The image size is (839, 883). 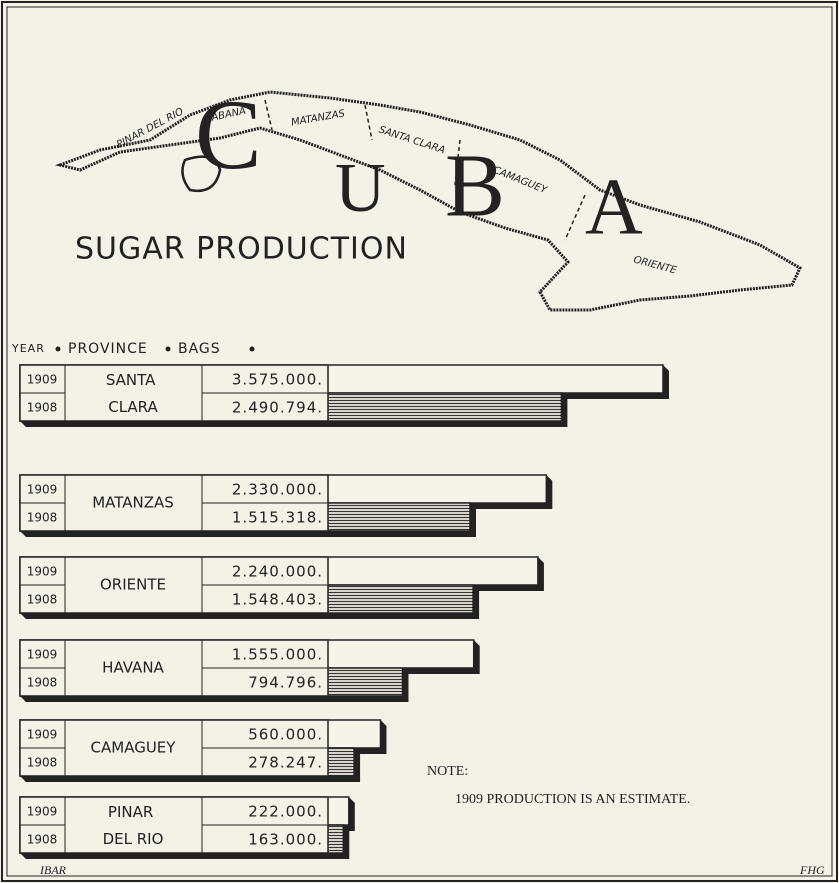 What do you see at coordinates (285, 735) in the screenshot?
I see `value-label: 560.000.` at bounding box center [285, 735].